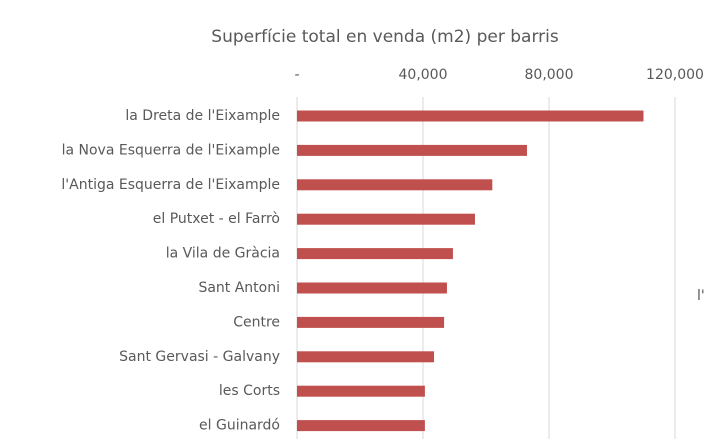  What do you see at coordinates (239, 426) in the screenshot?
I see `y-tick-label: el Guinardó` at bounding box center [239, 426].